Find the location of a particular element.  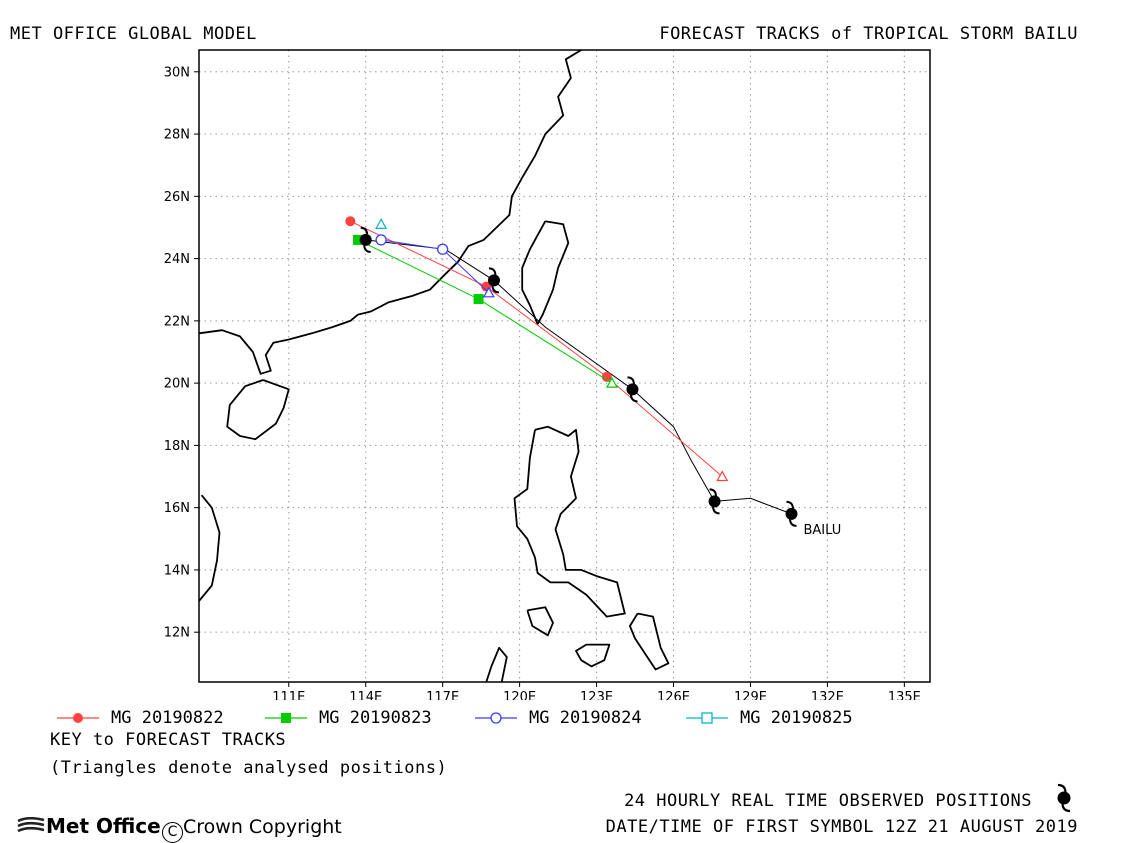

legend-item: MG 20190825 is located at coordinates (769, 718).